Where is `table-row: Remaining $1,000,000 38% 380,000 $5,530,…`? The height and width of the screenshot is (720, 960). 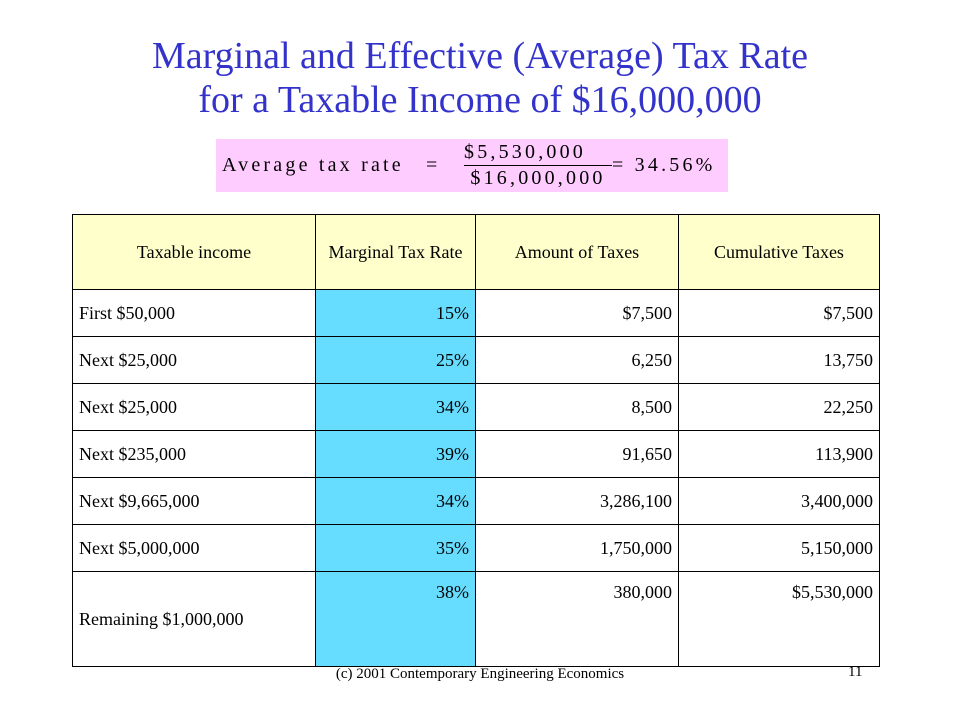 table-row: Remaining $1,000,000 38% 380,000 $5,530,… is located at coordinates (476, 619).